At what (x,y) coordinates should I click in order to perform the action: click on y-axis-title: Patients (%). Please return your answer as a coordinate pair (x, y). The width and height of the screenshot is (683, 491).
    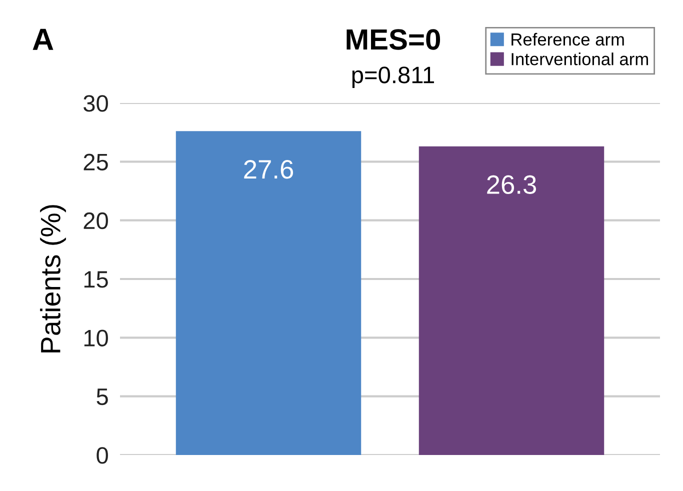
    Looking at the image, I should click on (53, 278).